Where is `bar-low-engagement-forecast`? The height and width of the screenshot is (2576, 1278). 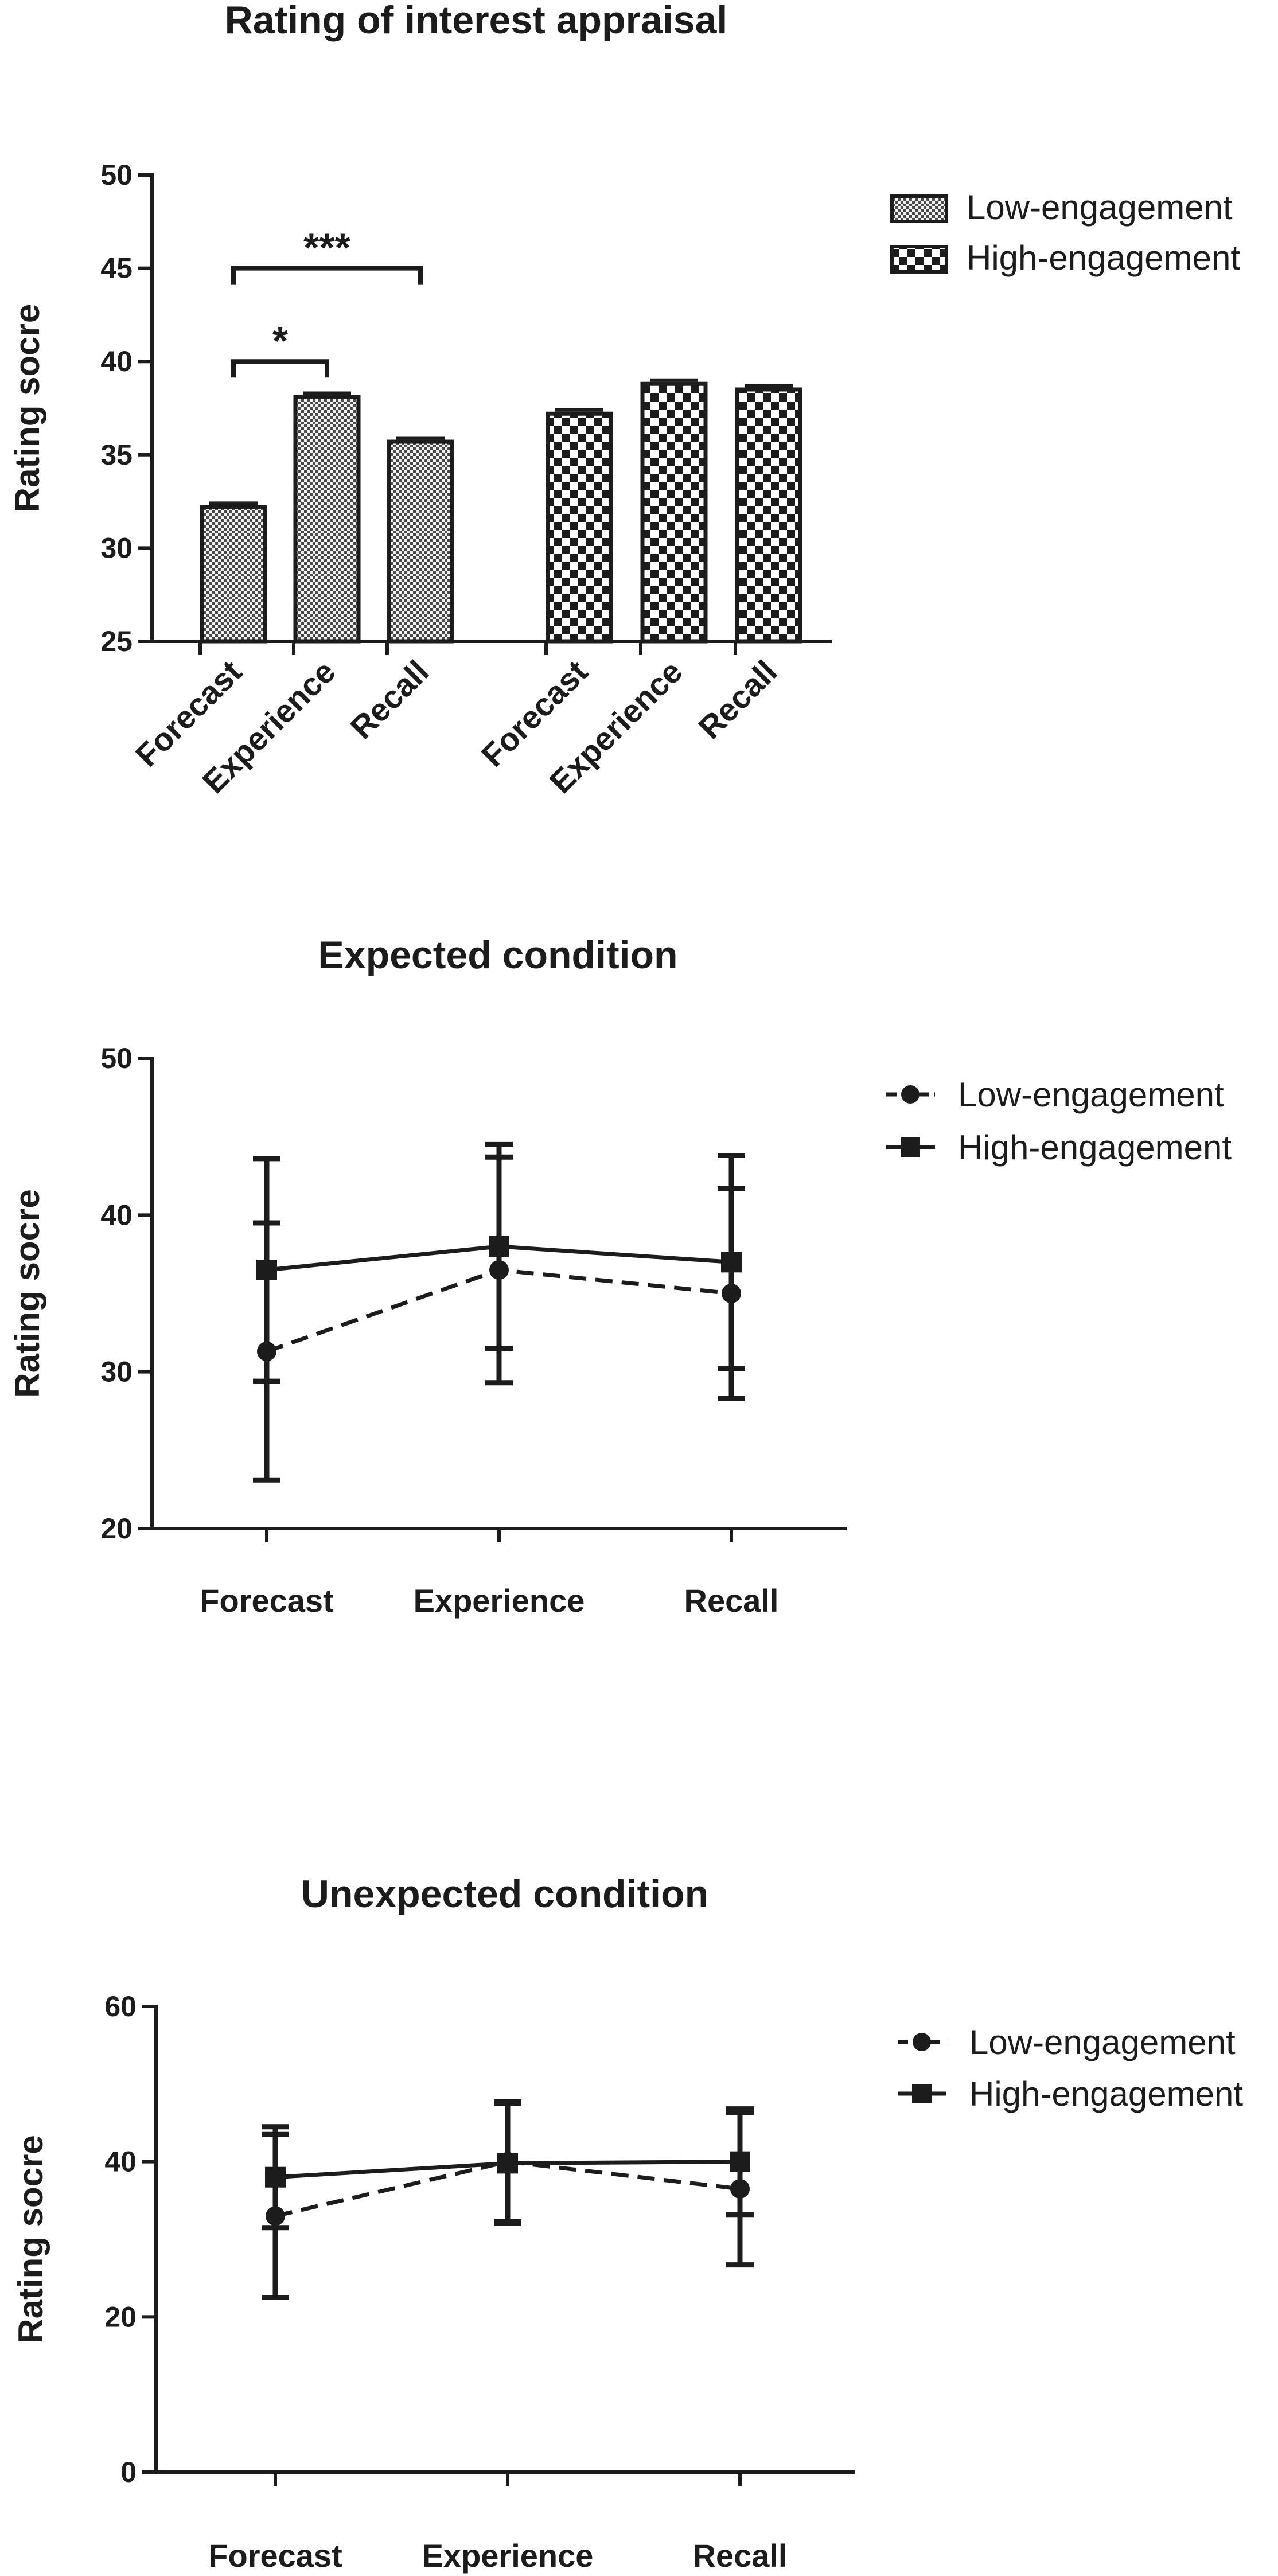 bar-low-engagement-forecast is located at coordinates (234, 575).